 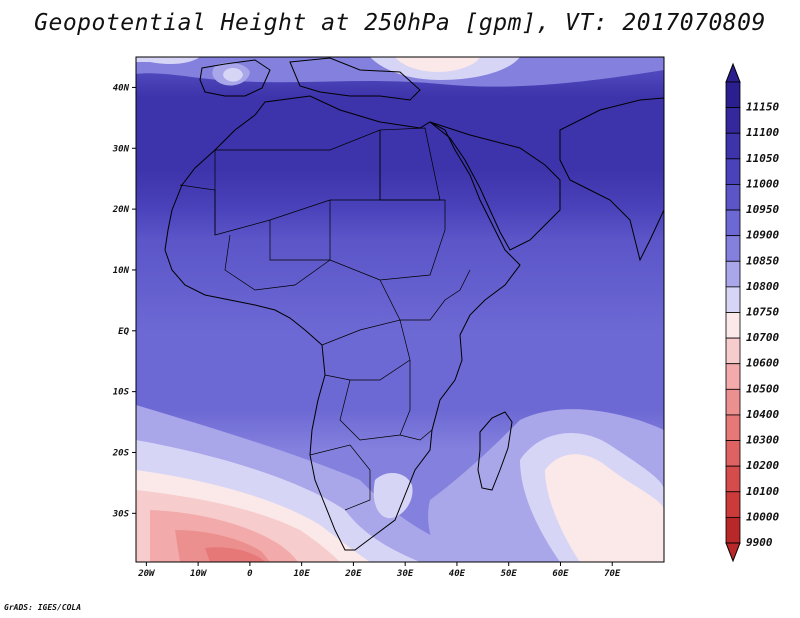 I want to click on lat-tick-label: EQ, so click(x=123, y=332).